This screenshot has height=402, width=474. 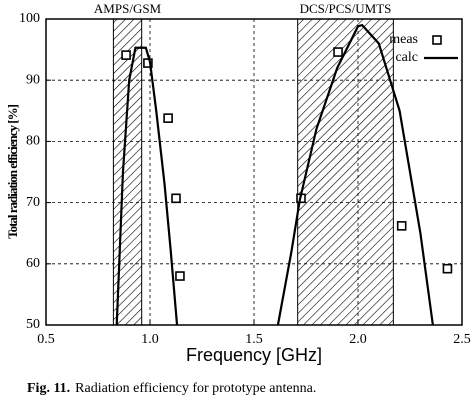 What do you see at coordinates (406, 57) in the screenshot?
I see `legend-label: calc` at bounding box center [406, 57].